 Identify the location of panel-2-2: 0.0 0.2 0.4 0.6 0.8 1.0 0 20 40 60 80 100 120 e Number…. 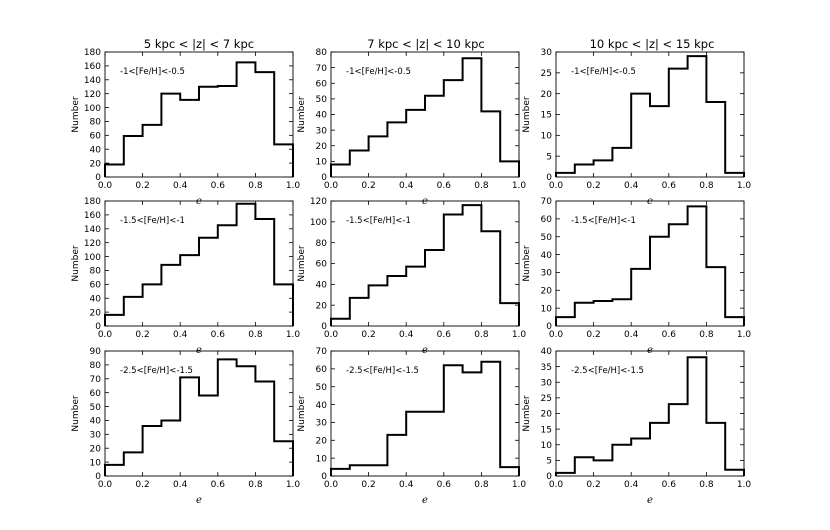
(411, 276).